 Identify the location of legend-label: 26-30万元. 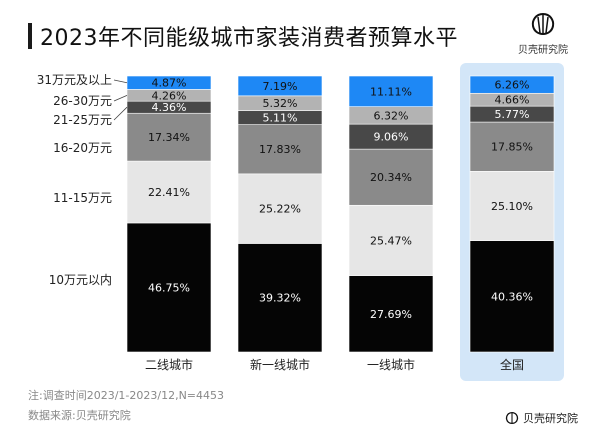
(82, 101).